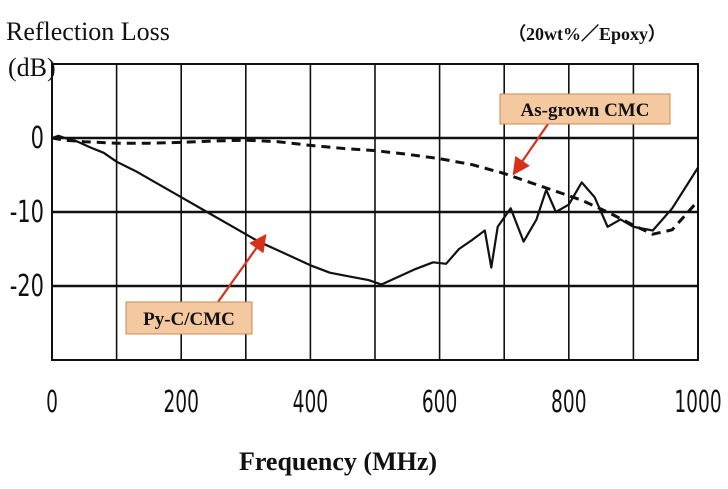 The height and width of the screenshot is (489, 728). Describe the element at coordinates (338, 461) in the screenshot. I see `x-axis-label: Frequency (MHz)` at that location.